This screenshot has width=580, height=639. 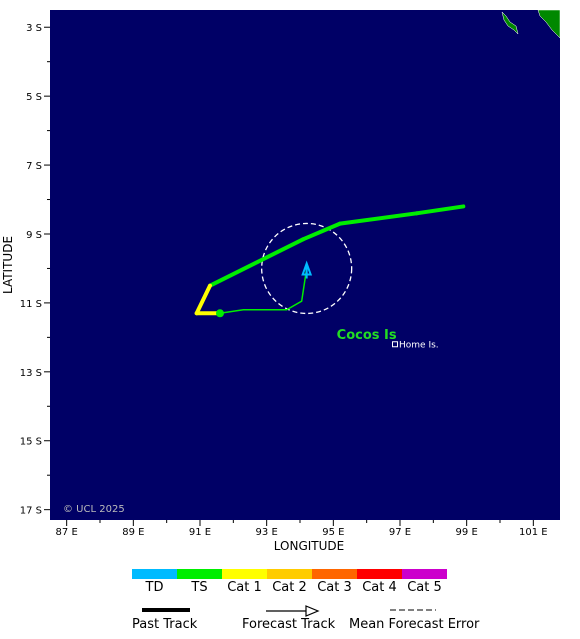 I want to click on past-track, so click(x=330, y=260).